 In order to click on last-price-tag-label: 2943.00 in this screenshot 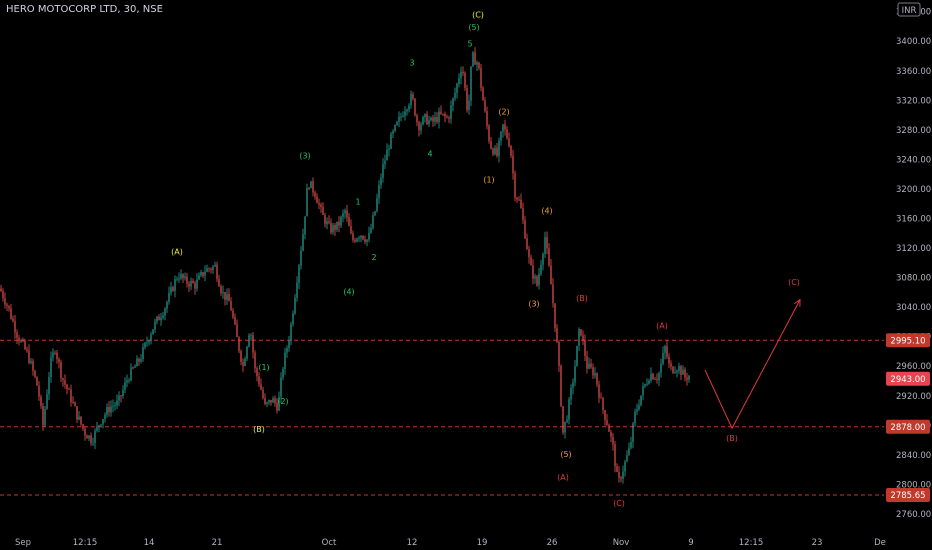, I will do `click(907, 380)`.